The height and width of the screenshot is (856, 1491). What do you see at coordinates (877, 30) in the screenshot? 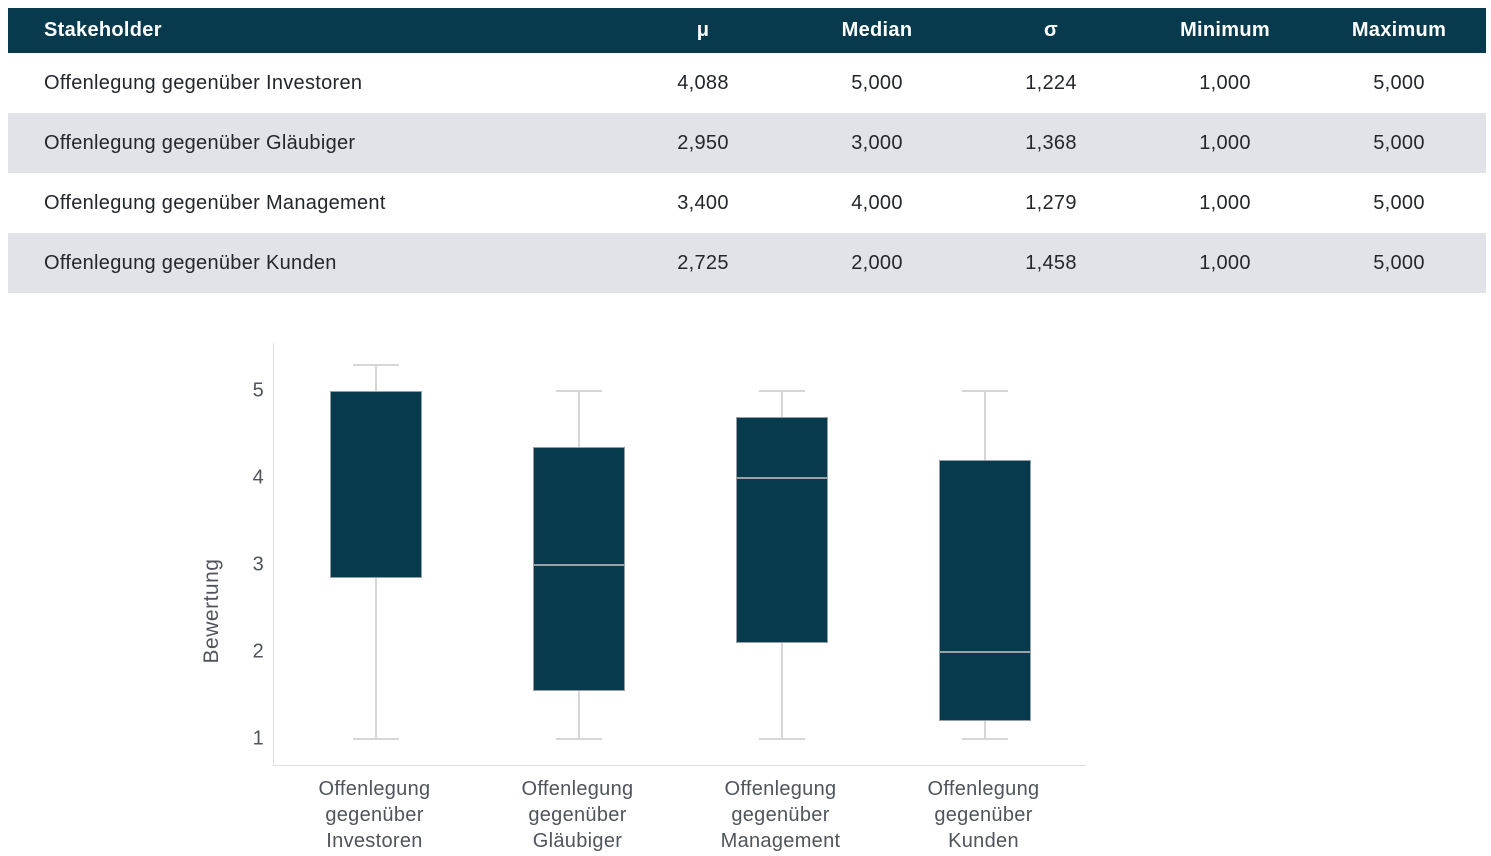
I see `column-header-median: Median` at bounding box center [877, 30].